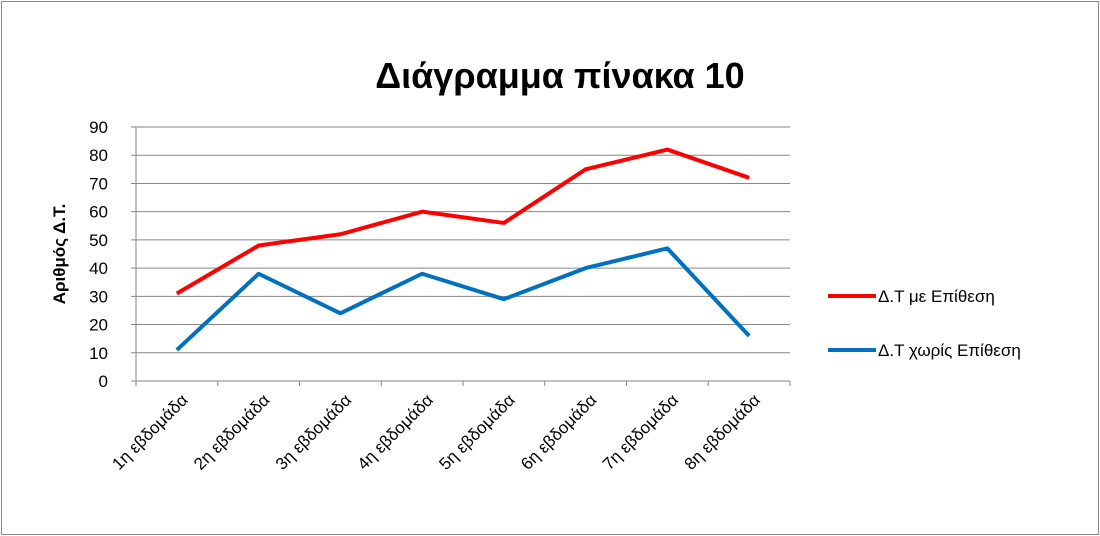 This screenshot has height=536, width=1100. I want to click on y-axis-label: Αριθμός Δ.Τ., so click(59, 254).